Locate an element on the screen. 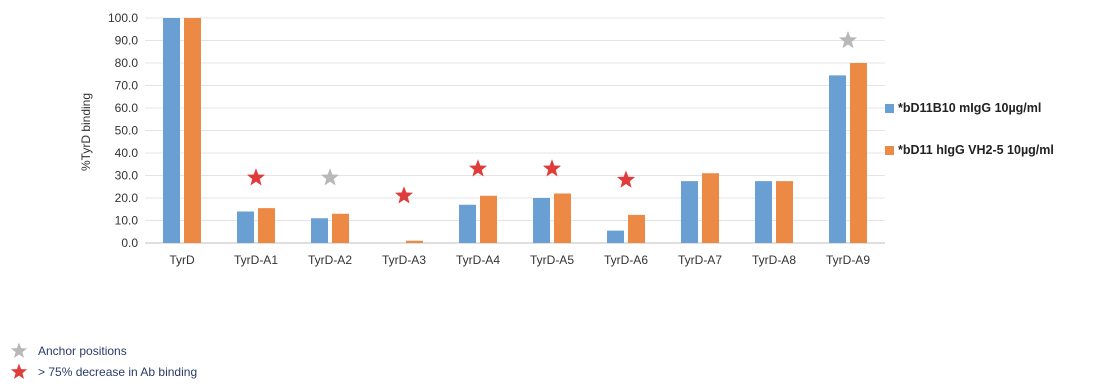 The height and width of the screenshot is (387, 1093). y-axis-title: %TyrD binding is located at coordinates (86, 132).